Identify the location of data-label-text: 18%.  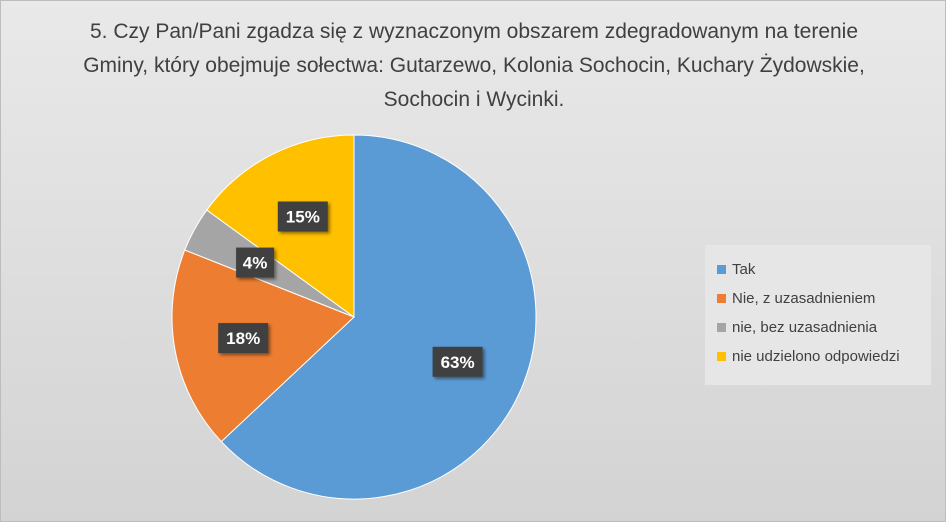
(243, 338).